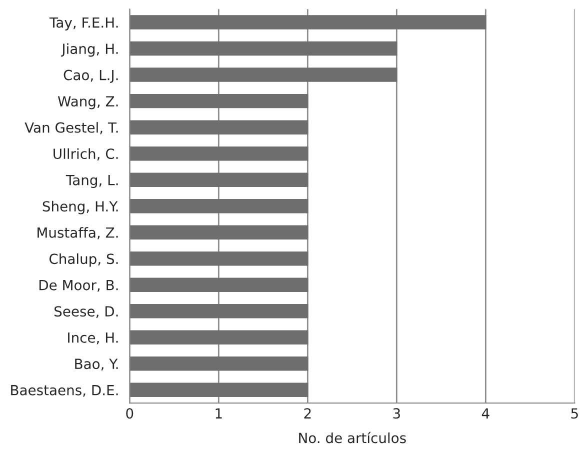 The height and width of the screenshot is (458, 584). I want to click on y-tick-label: Tay, F.E.H., so click(83, 23).